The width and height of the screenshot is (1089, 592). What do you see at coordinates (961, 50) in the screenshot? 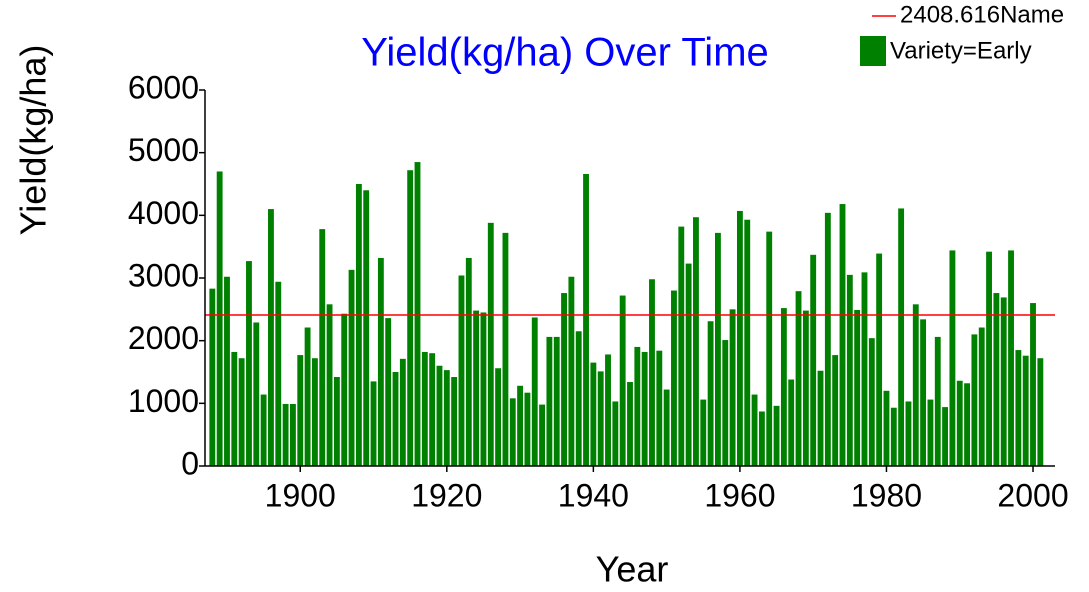
I see `legend-label: Variety=Early` at bounding box center [961, 50].